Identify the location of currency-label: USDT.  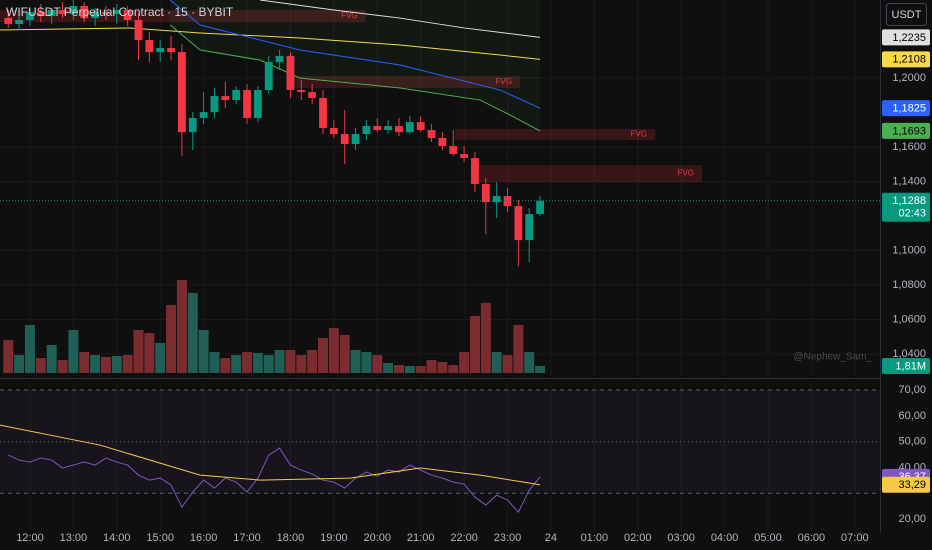
(907, 15).